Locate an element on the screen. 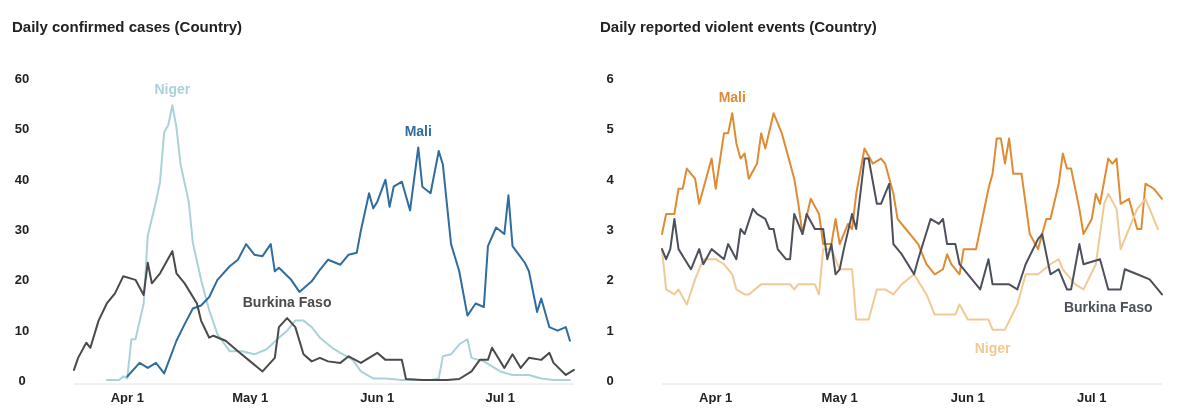 The width and height of the screenshot is (1192, 412). y-tick-label: 4 is located at coordinates (610, 179).